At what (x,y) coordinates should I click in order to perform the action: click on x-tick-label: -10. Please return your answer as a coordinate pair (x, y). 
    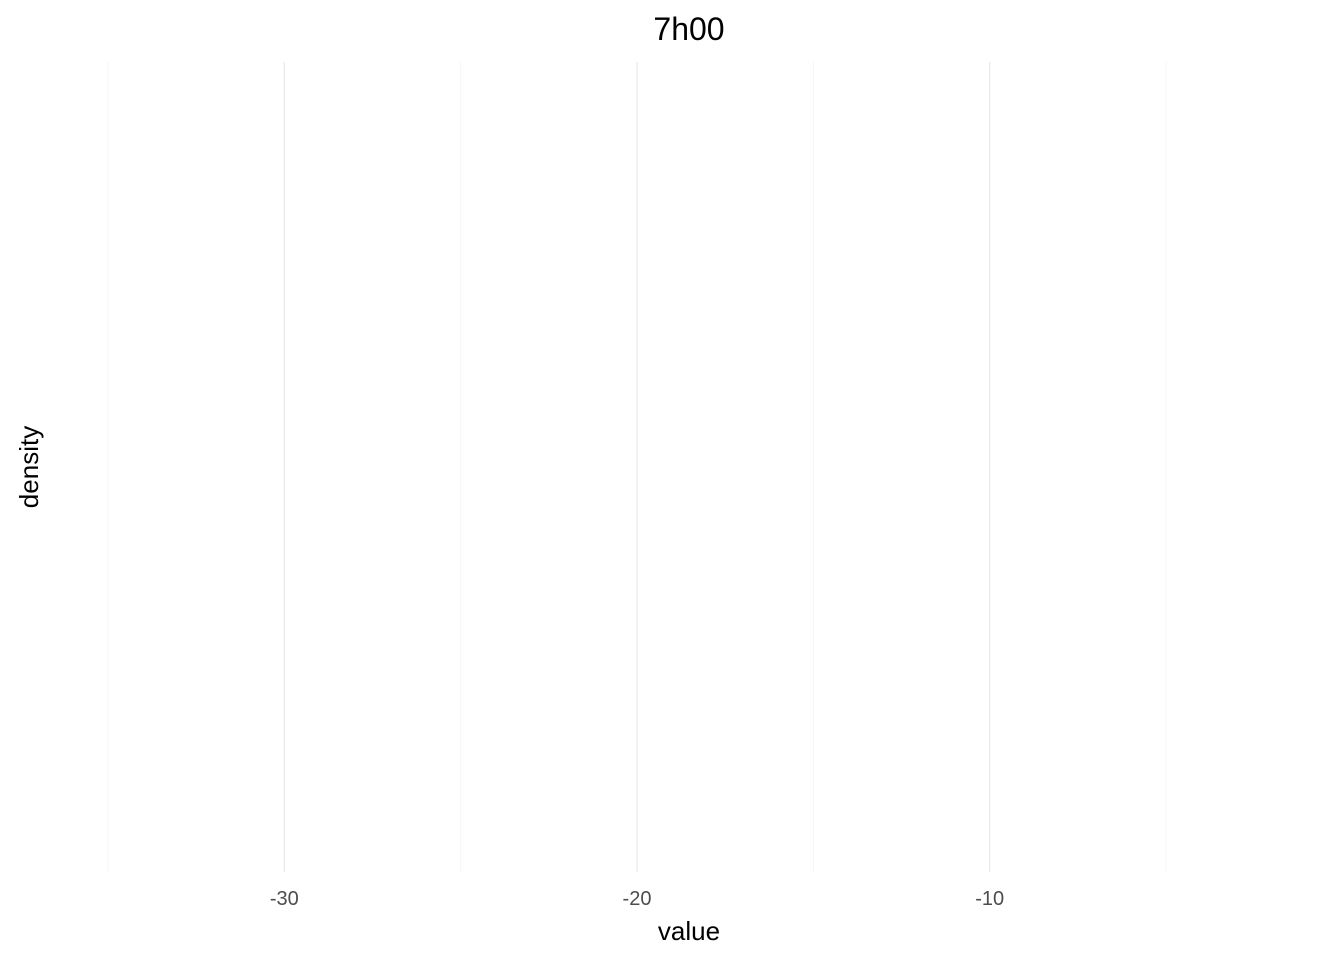
    Looking at the image, I should click on (989, 899).